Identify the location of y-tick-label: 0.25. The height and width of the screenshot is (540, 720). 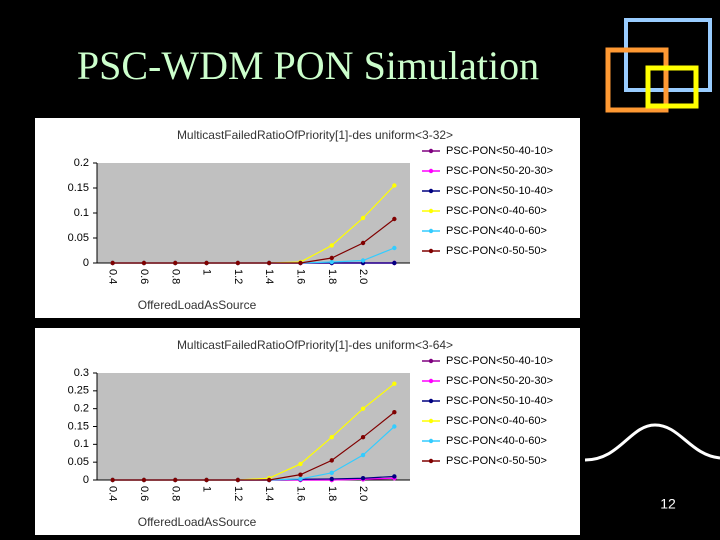
(78, 391).